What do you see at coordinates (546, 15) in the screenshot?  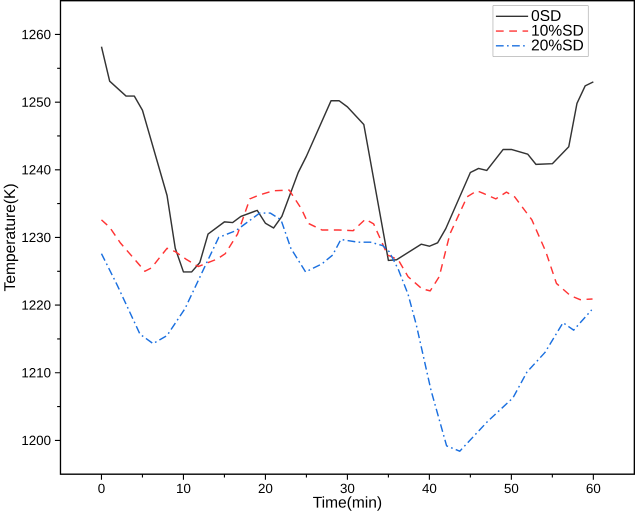 I see `legend-label: 0SD` at bounding box center [546, 15].